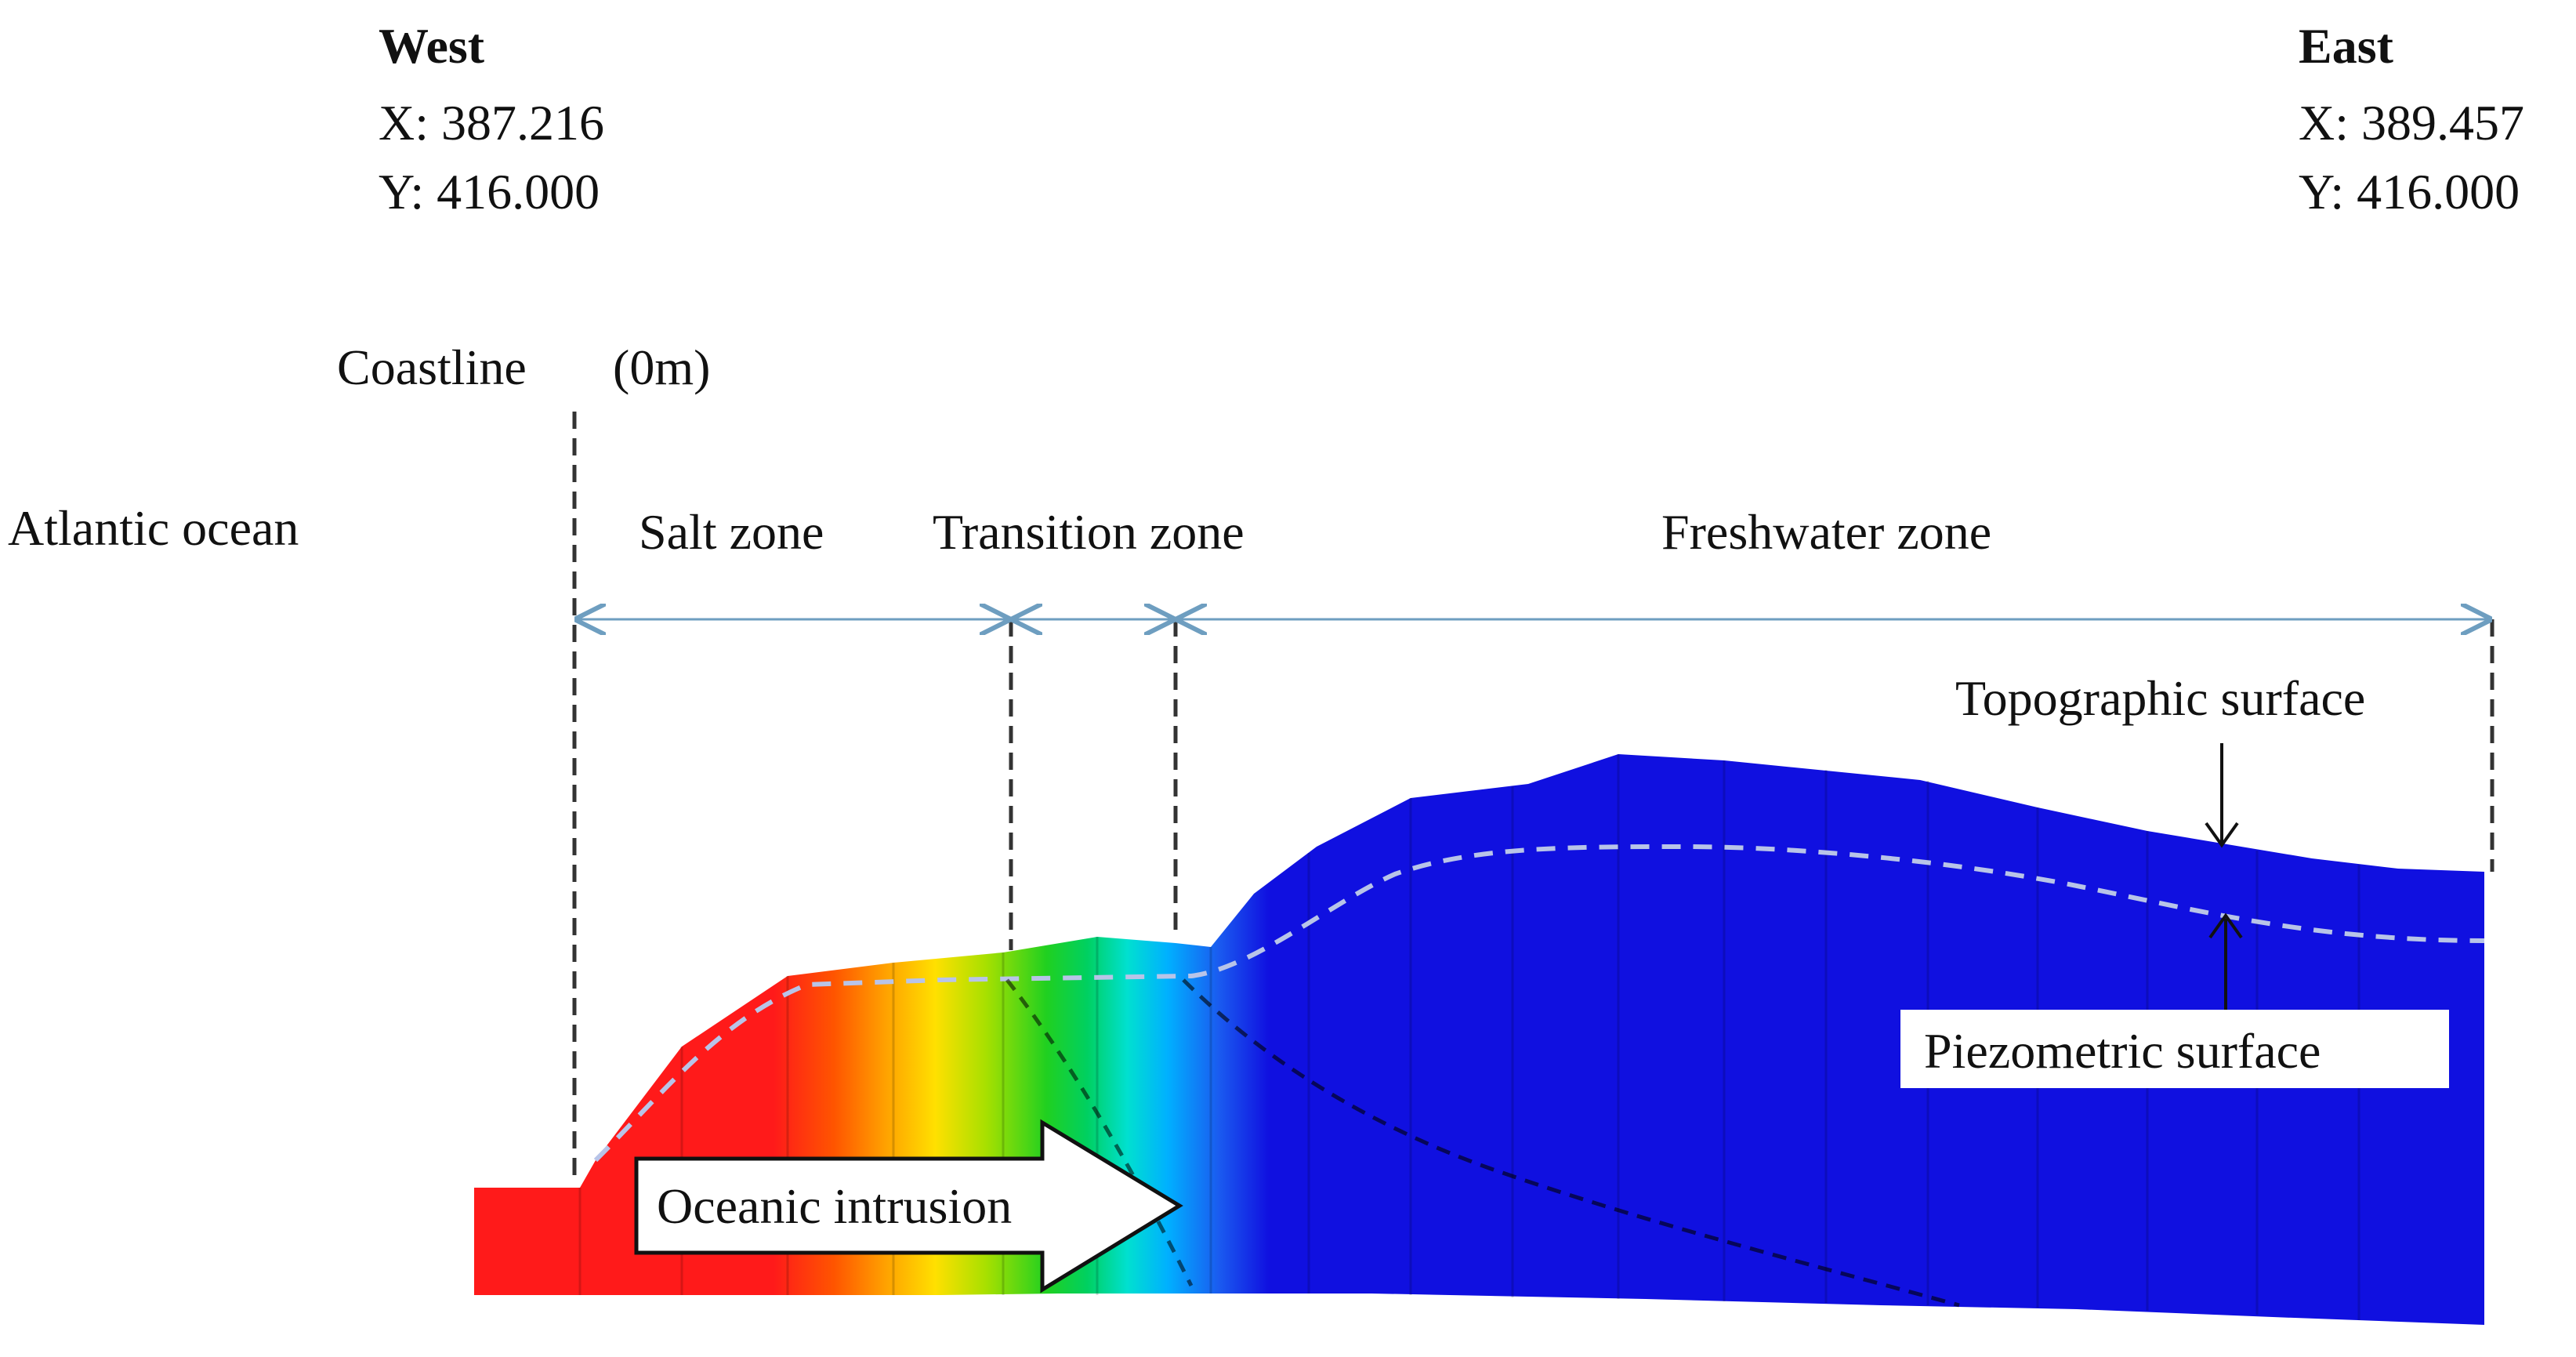 This screenshot has width=2576, height=1357. I want to click on piezometric-surface-label: Piezometric surface, so click(2122, 1051).